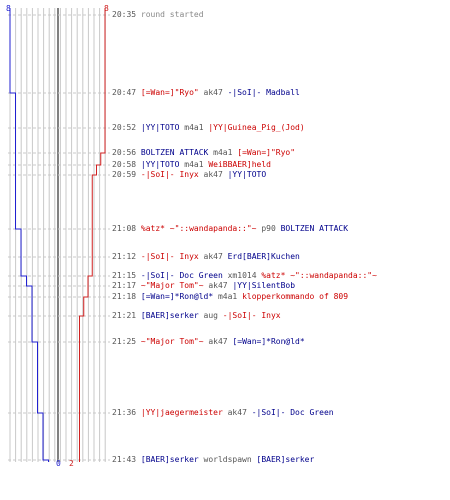  Describe the element at coordinates (256, 127) in the screenshot. I see `event-player-name: |YY|Guinea_Pig_(Jod)` at that location.